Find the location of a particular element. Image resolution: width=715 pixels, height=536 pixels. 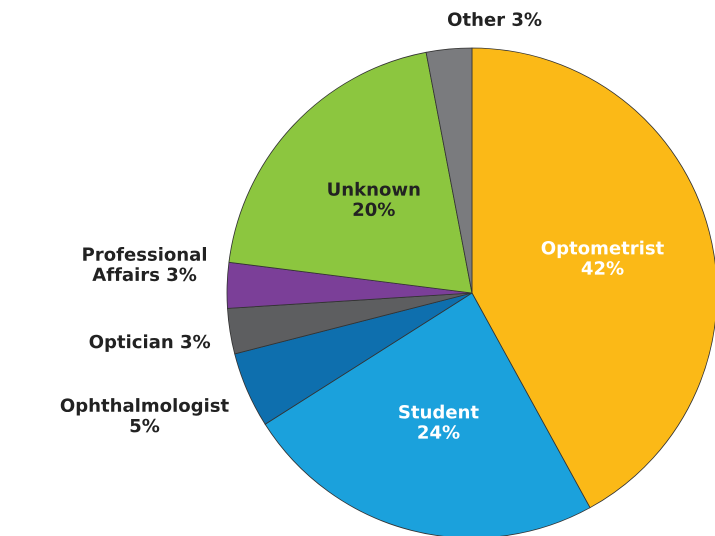

slice-label: Ophthalmologist is located at coordinates (144, 407).